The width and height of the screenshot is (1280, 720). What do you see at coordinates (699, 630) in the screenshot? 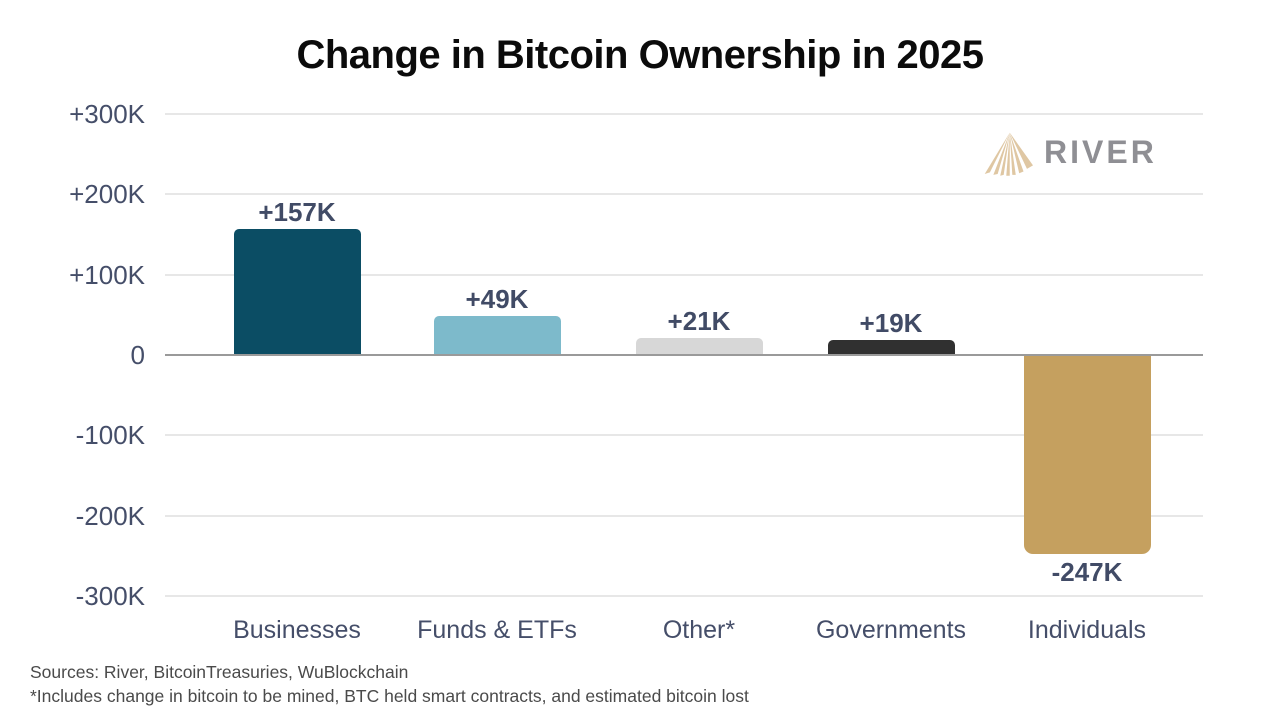
I see `x-category-label: Other*` at bounding box center [699, 630].